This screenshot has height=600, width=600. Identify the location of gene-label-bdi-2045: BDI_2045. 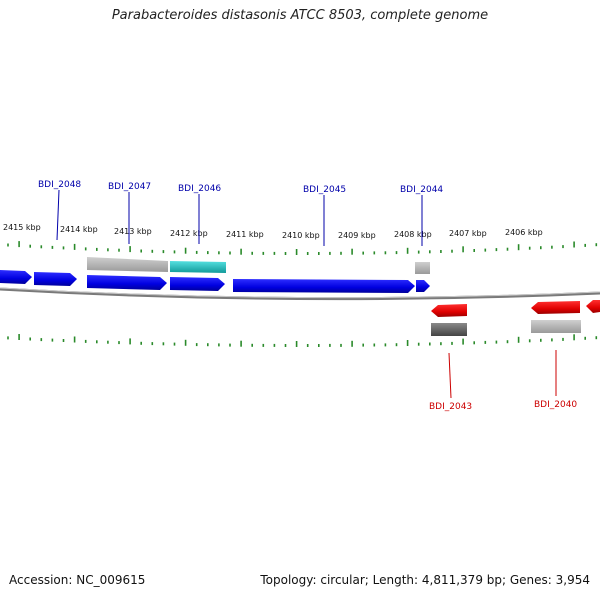
(324, 190).